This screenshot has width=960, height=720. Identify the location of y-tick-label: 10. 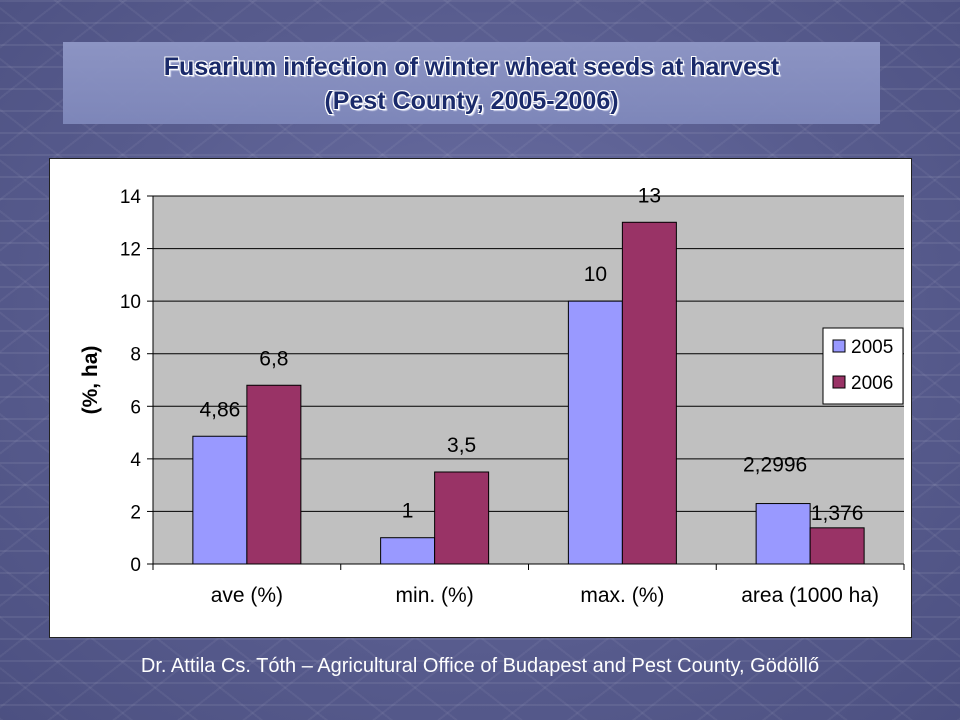
(130, 302).